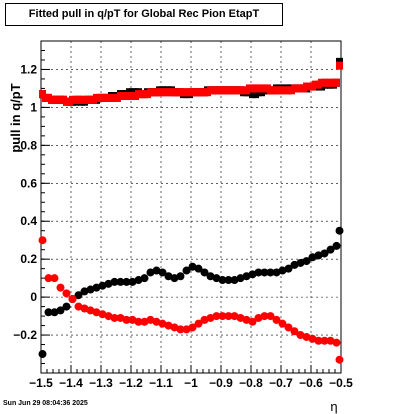  What do you see at coordinates (25, 335) in the screenshot?
I see `y-tick-label: −0.2` at bounding box center [25, 335].